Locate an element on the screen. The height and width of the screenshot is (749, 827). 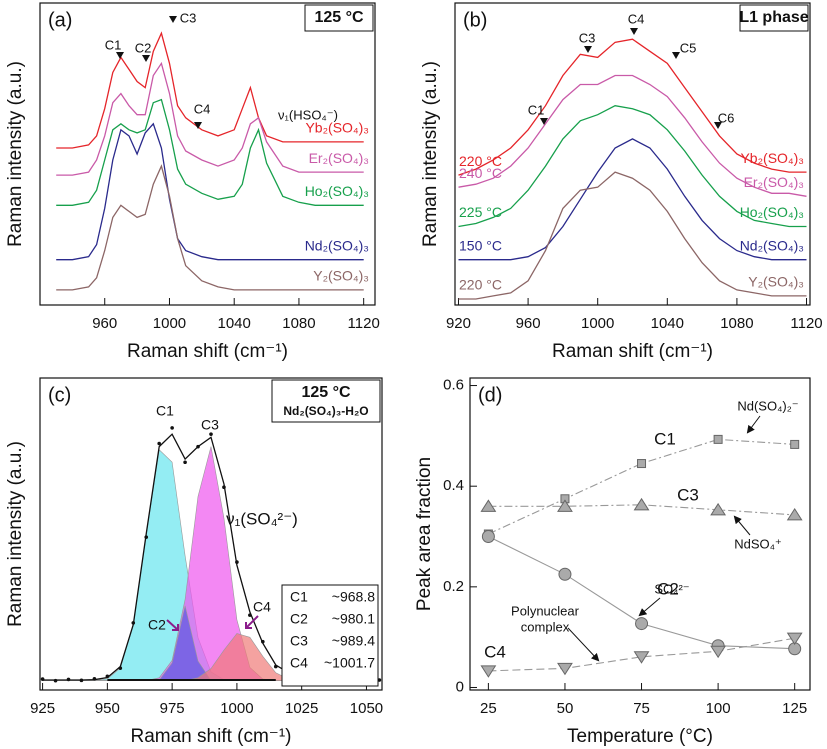
series-label: C2 is located at coordinates (668, 588).